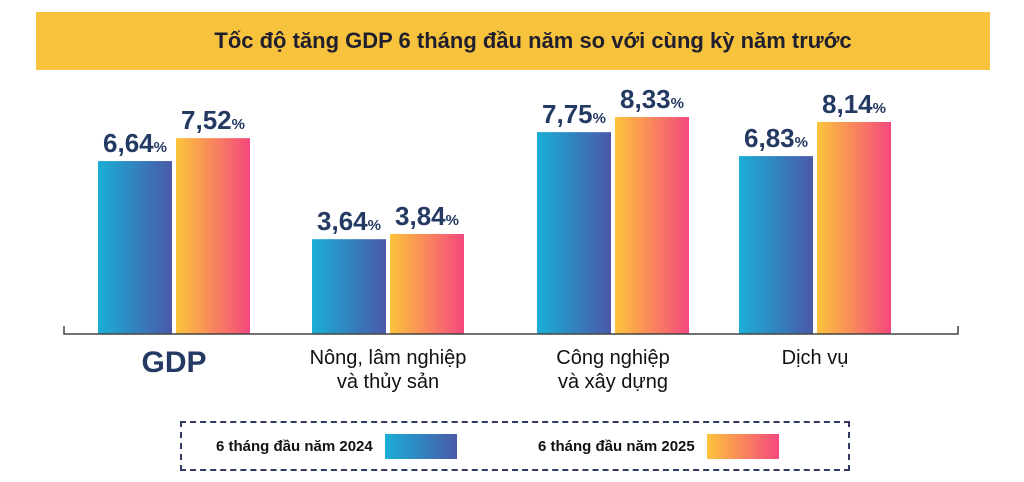 Image resolution: width=1024 pixels, height=482 pixels. I want to click on value-label-2024-3: 6,83%, so click(776, 138).